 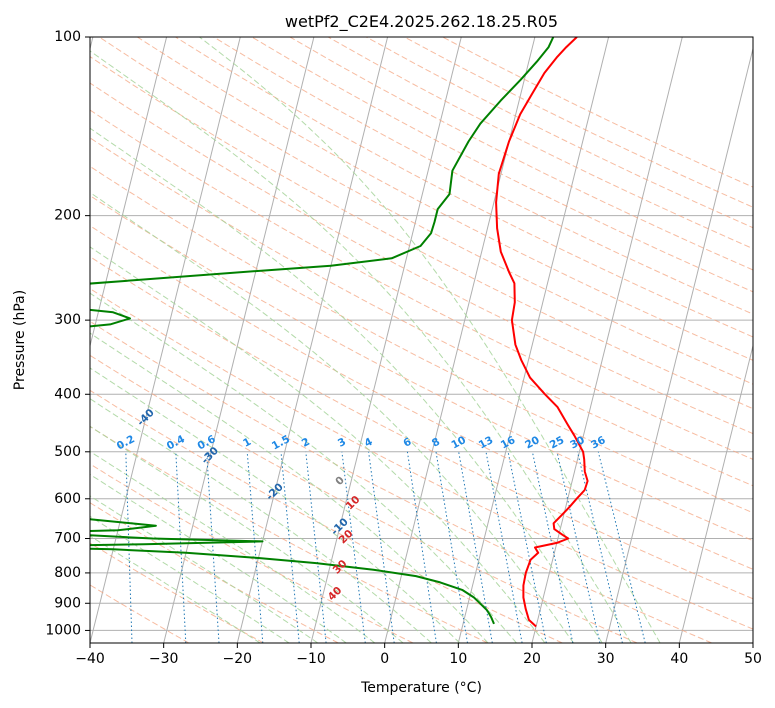 What do you see at coordinates (421, 22) in the screenshot?
I see `chart-title: wetPf2_C2E4.2025.262.18.25.R05` at bounding box center [421, 22].